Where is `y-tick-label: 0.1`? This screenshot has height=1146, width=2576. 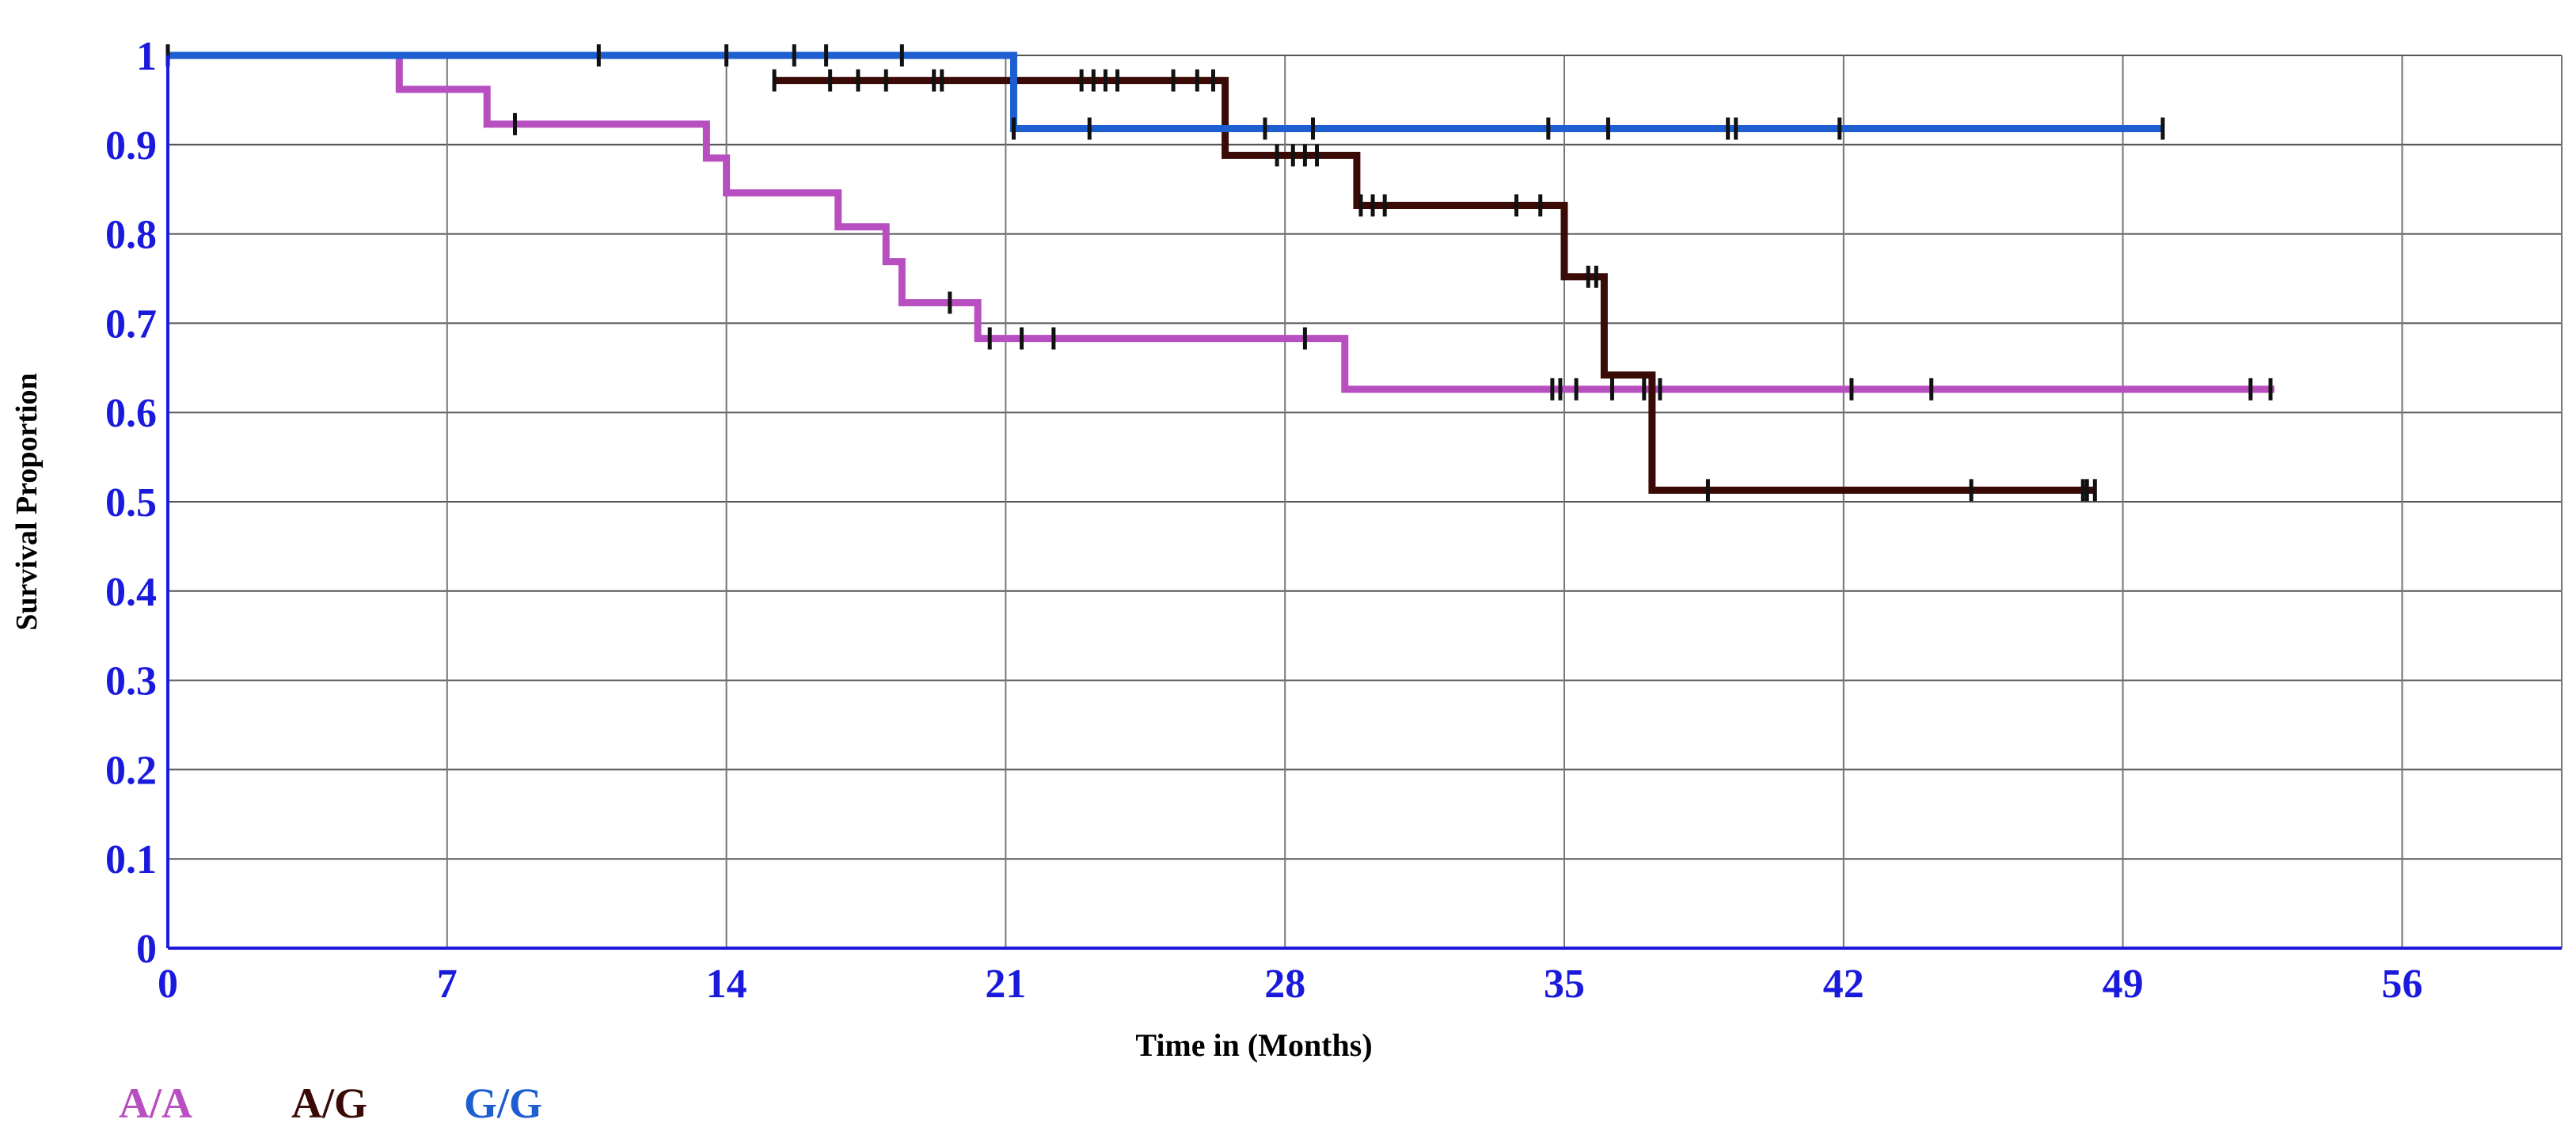
y-tick-label: 0.1 is located at coordinates (131, 859).